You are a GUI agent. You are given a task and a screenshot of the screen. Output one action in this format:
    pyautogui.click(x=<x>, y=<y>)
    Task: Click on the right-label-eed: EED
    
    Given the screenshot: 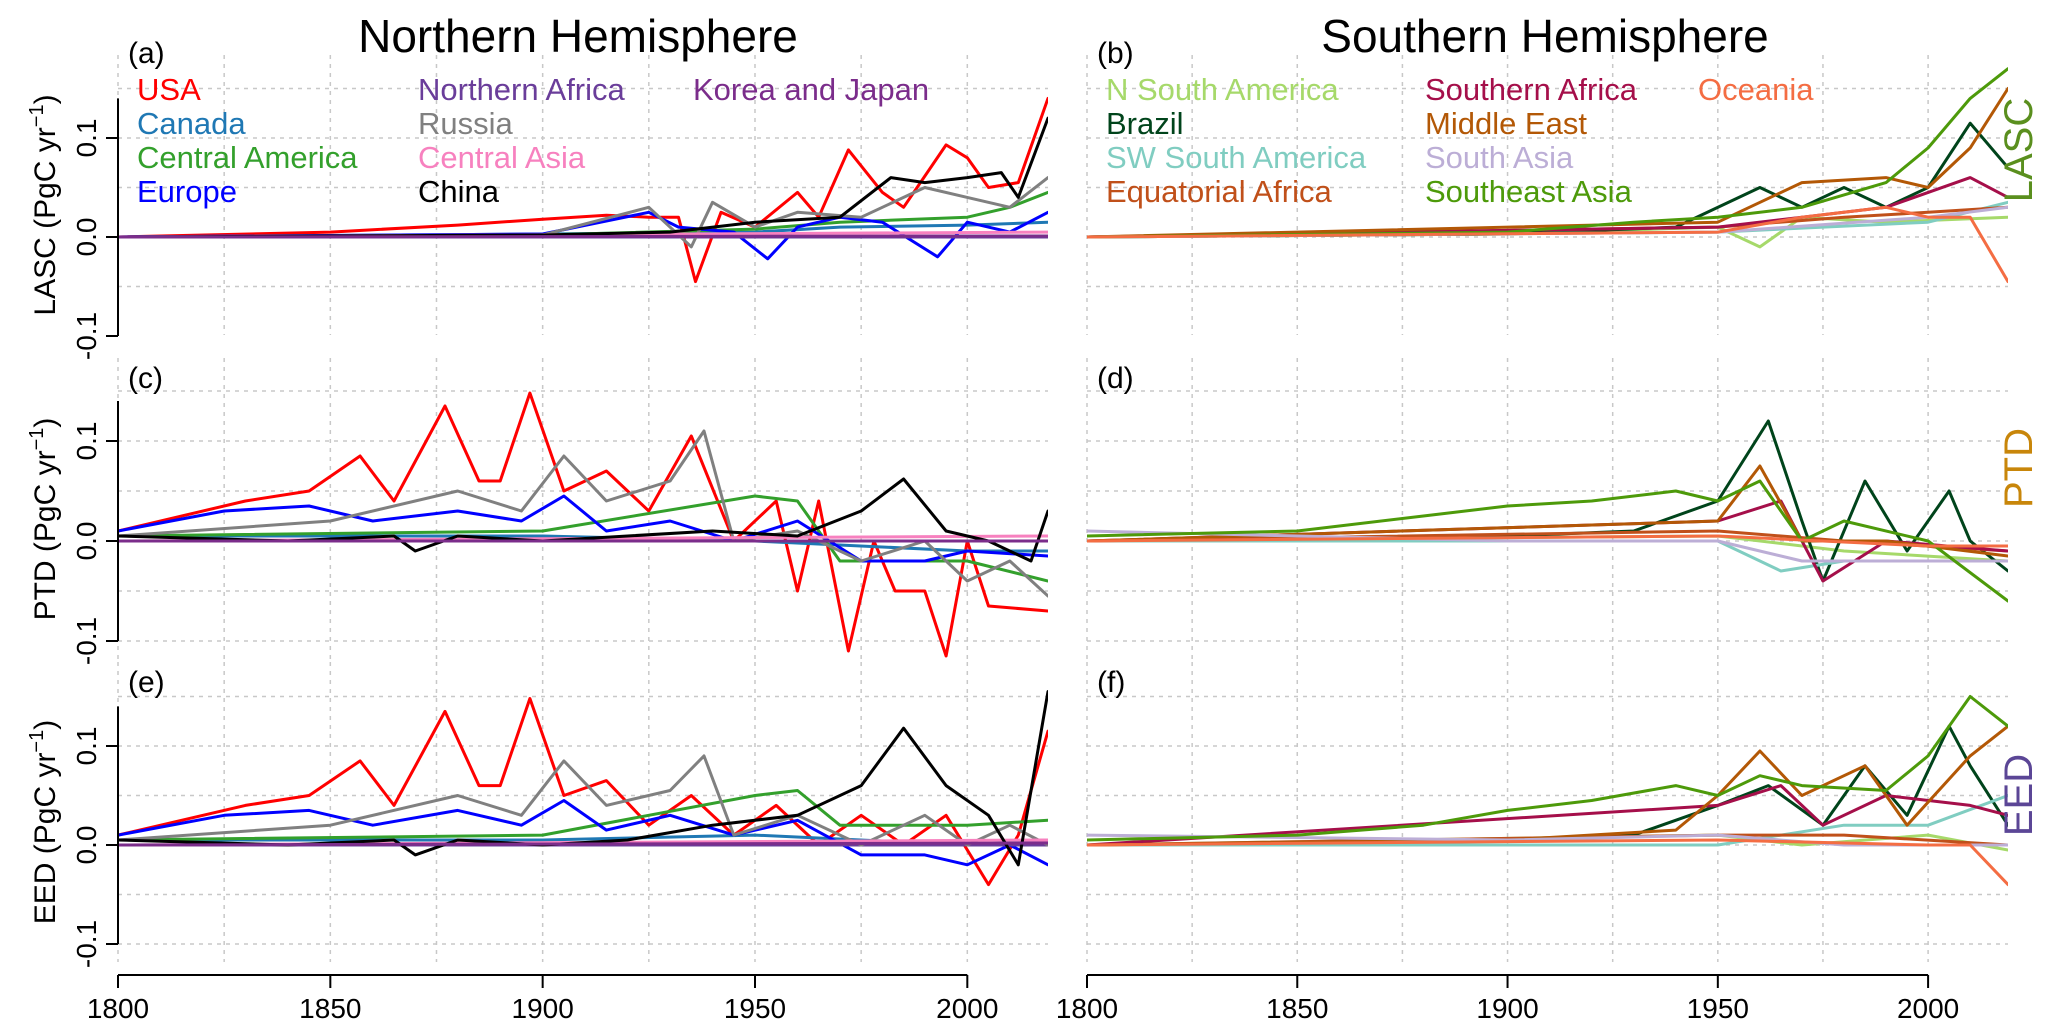 What is the action you would take?
    pyautogui.click(x=2019, y=795)
    